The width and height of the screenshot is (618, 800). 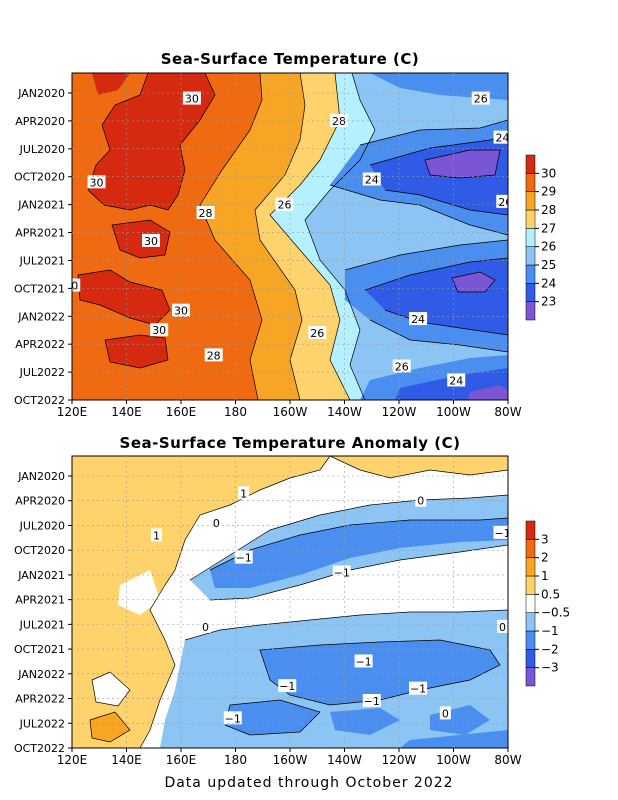 What do you see at coordinates (548, 210) in the screenshot?
I see `sst-colorbar-label: 28` at bounding box center [548, 210].